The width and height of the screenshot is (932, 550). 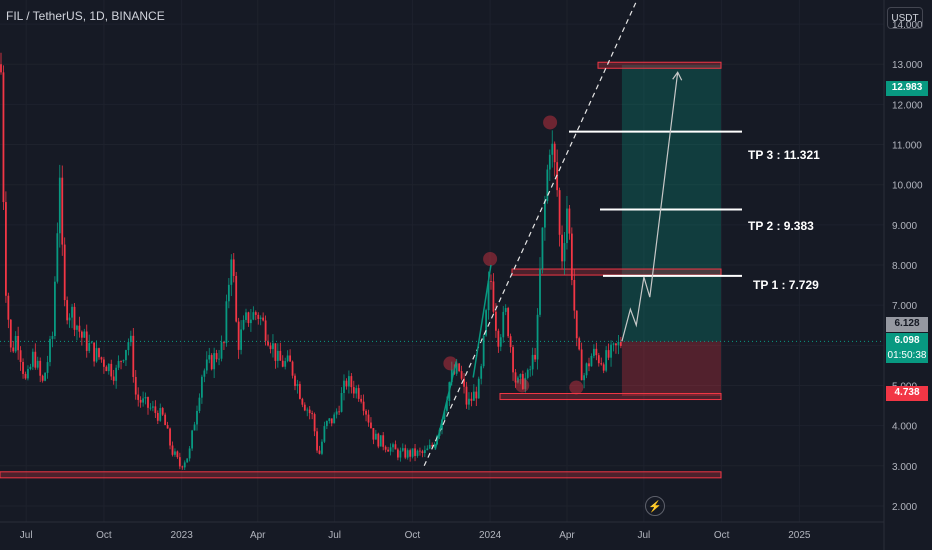 What do you see at coordinates (907, 25) in the screenshot?
I see `y-tick-label: 14.000` at bounding box center [907, 25].